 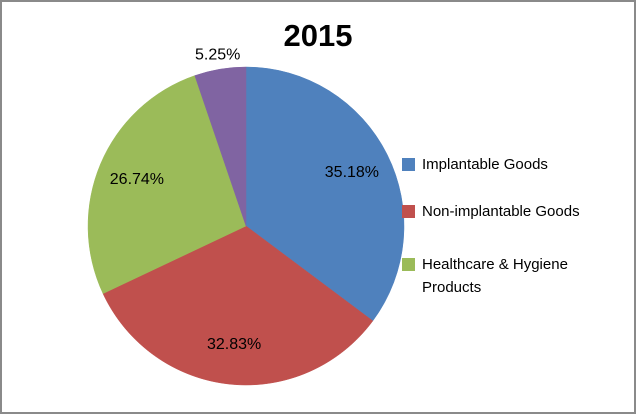 I want to click on data-label-3: 5.25%, so click(x=217, y=55).